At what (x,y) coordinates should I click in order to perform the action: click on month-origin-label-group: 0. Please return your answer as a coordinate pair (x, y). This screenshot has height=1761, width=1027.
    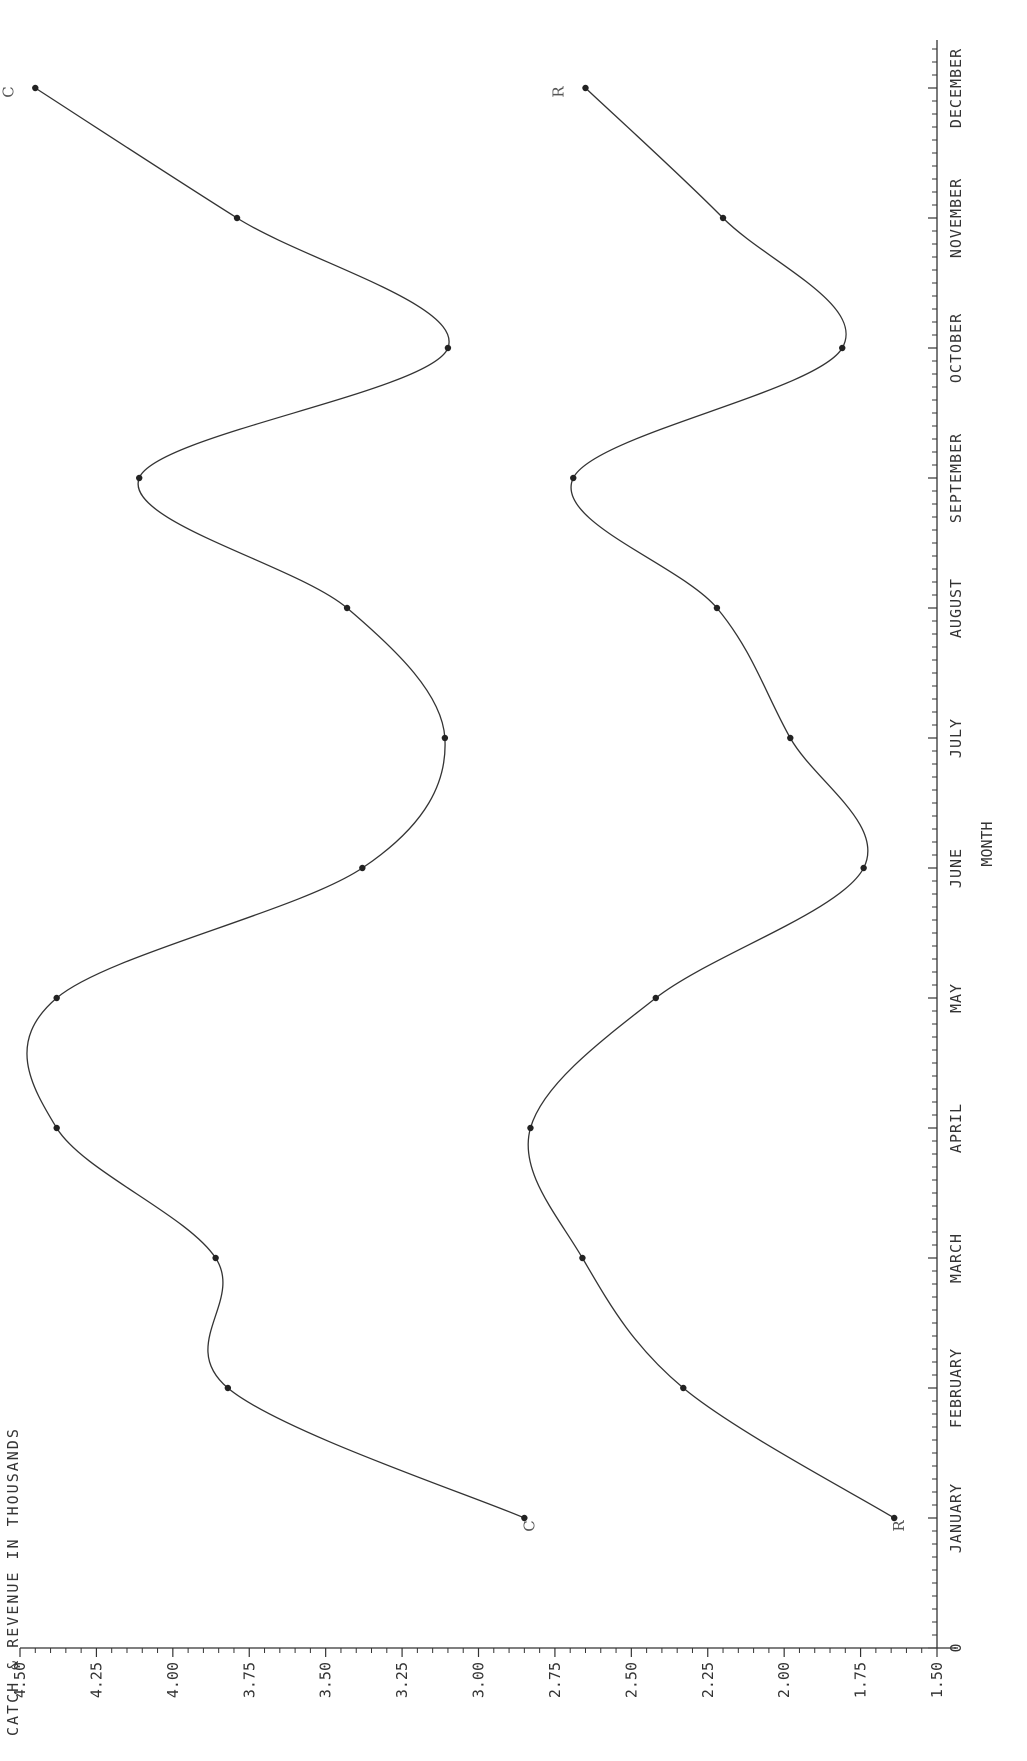
    Looking at the image, I should click on (956, 1647).